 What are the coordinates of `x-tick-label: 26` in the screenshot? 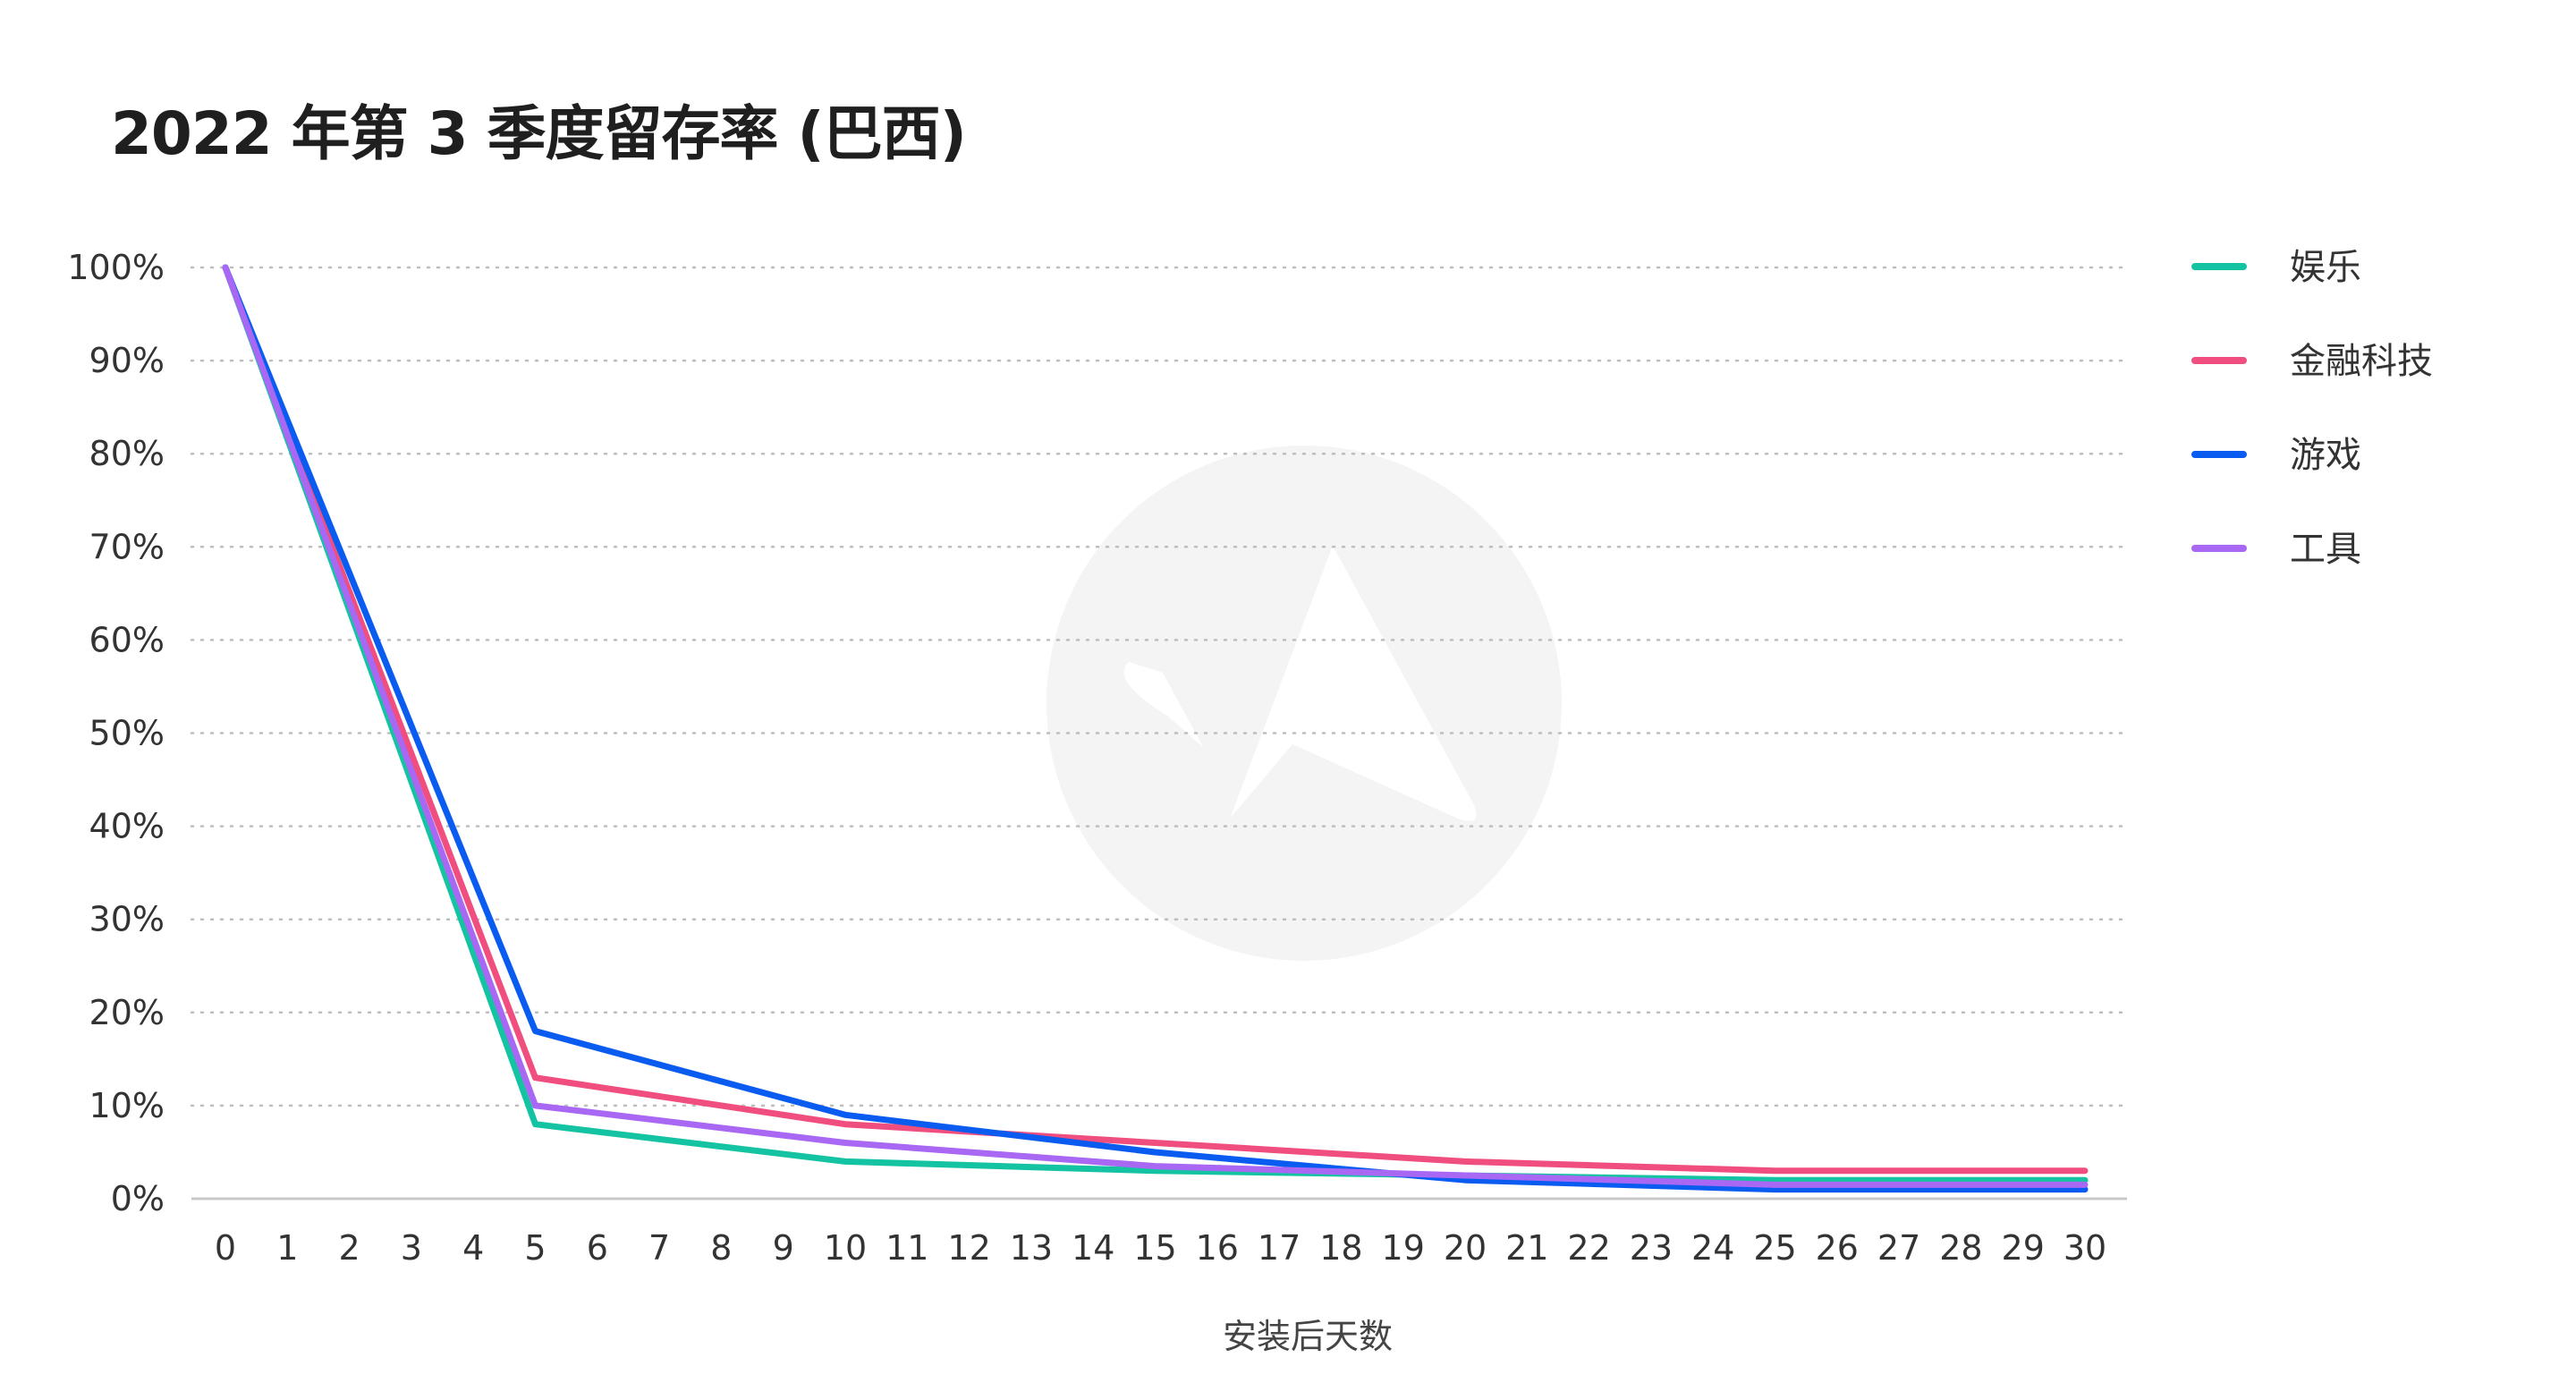 It's located at (1837, 1248).